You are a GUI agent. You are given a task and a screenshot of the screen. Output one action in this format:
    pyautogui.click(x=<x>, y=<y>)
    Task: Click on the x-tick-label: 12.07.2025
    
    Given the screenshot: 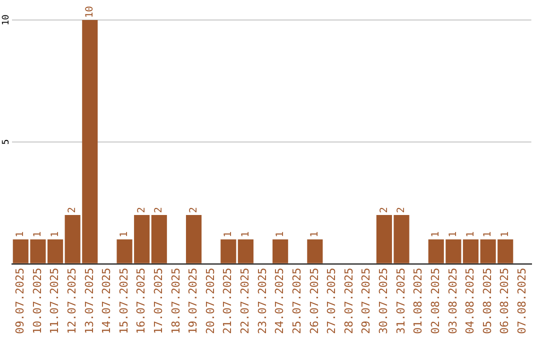 What is the action you would take?
    pyautogui.click(x=71, y=301)
    